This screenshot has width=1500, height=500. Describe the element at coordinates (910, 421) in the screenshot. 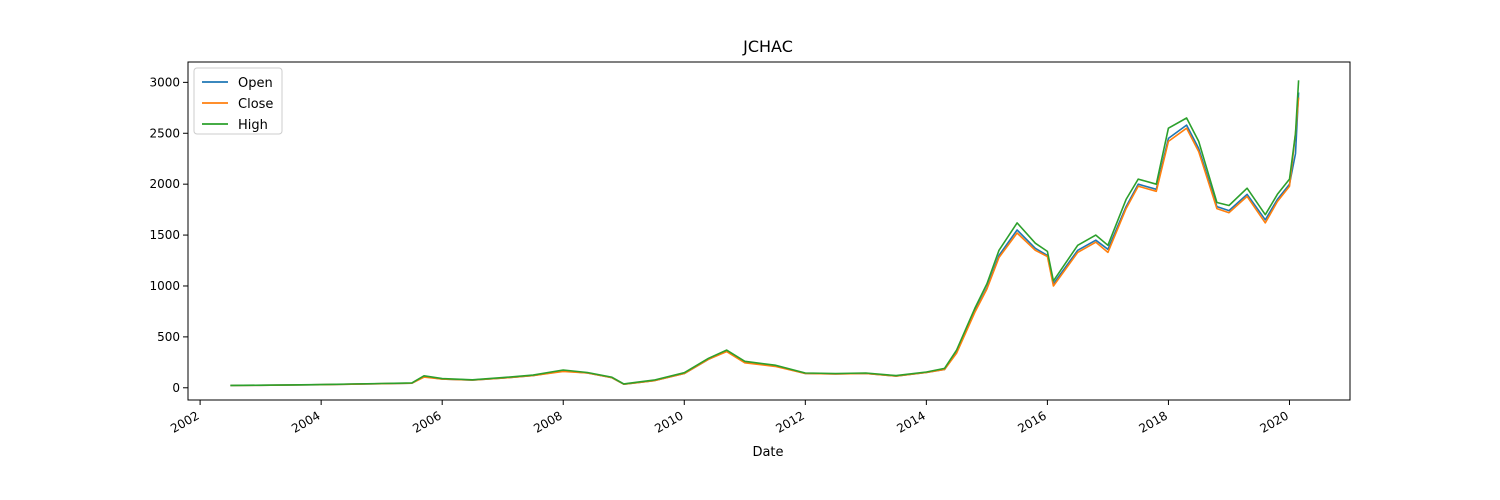

I see `x-tick-label: 2014` at that location.